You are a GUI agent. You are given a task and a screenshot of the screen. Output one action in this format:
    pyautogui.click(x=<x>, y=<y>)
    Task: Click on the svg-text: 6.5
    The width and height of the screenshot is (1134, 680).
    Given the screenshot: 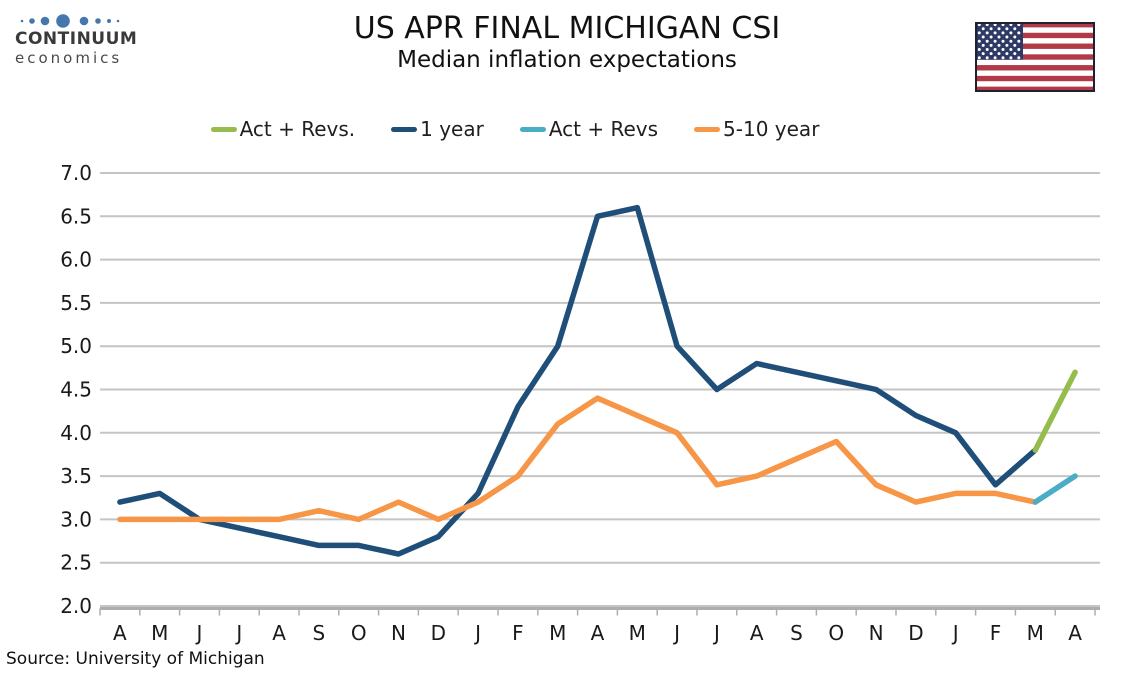 What is the action you would take?
    pyautogui.click(x=76, y=216)
    